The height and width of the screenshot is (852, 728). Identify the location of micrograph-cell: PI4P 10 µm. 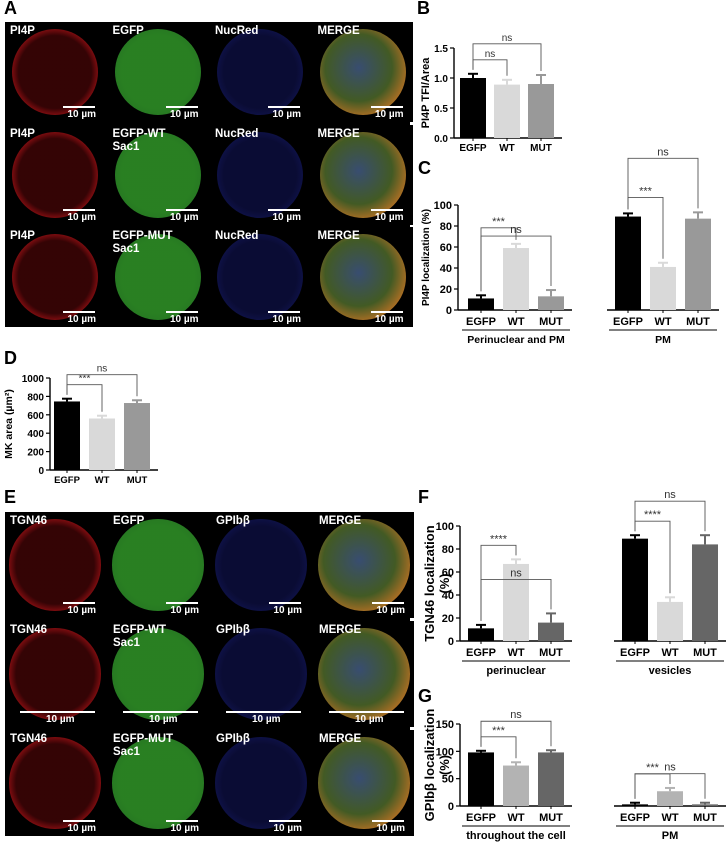
(55, 174).